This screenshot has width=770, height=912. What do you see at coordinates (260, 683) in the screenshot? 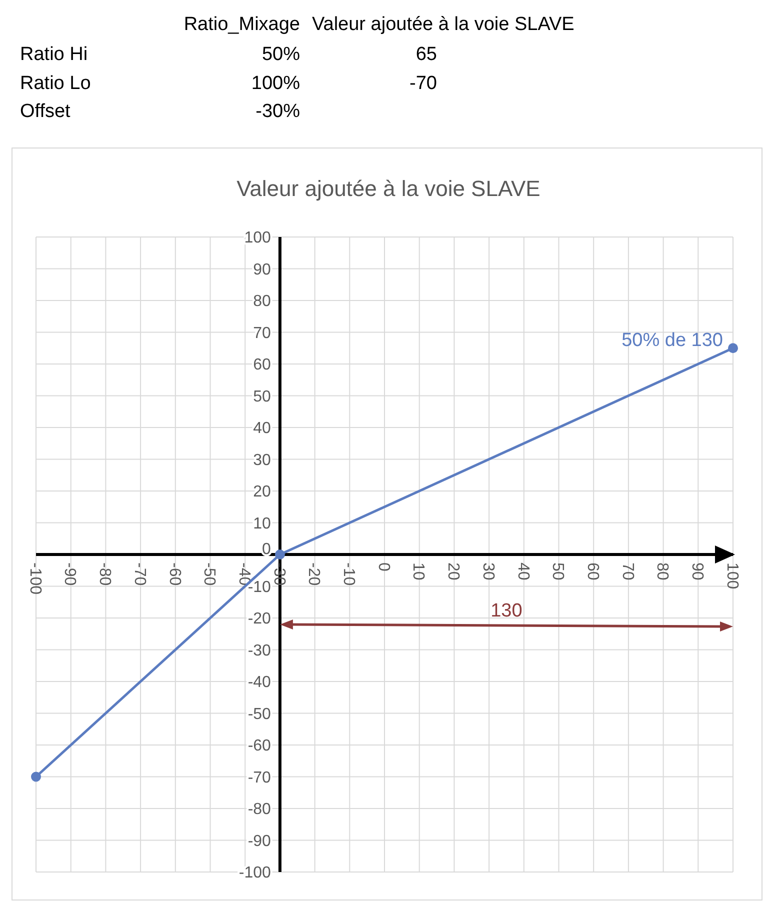
I see `y-tick-label: -40` at bounding box center [260, 683].